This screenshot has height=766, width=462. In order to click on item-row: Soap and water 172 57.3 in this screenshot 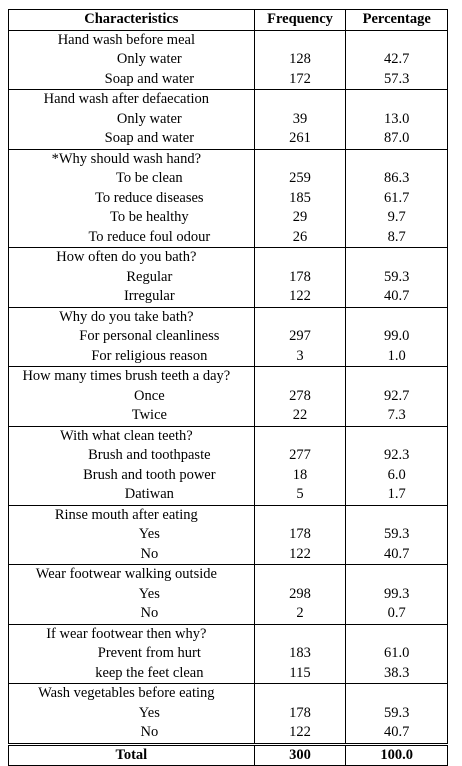, I will do `click(228, 79)`.